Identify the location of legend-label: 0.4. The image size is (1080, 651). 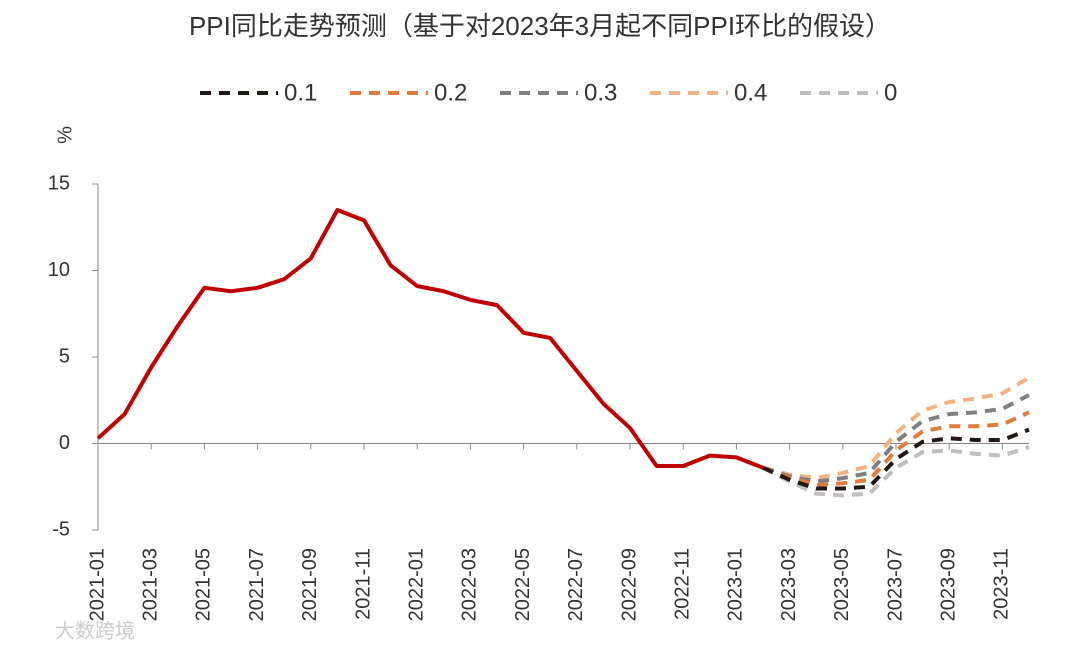
(750, 92).